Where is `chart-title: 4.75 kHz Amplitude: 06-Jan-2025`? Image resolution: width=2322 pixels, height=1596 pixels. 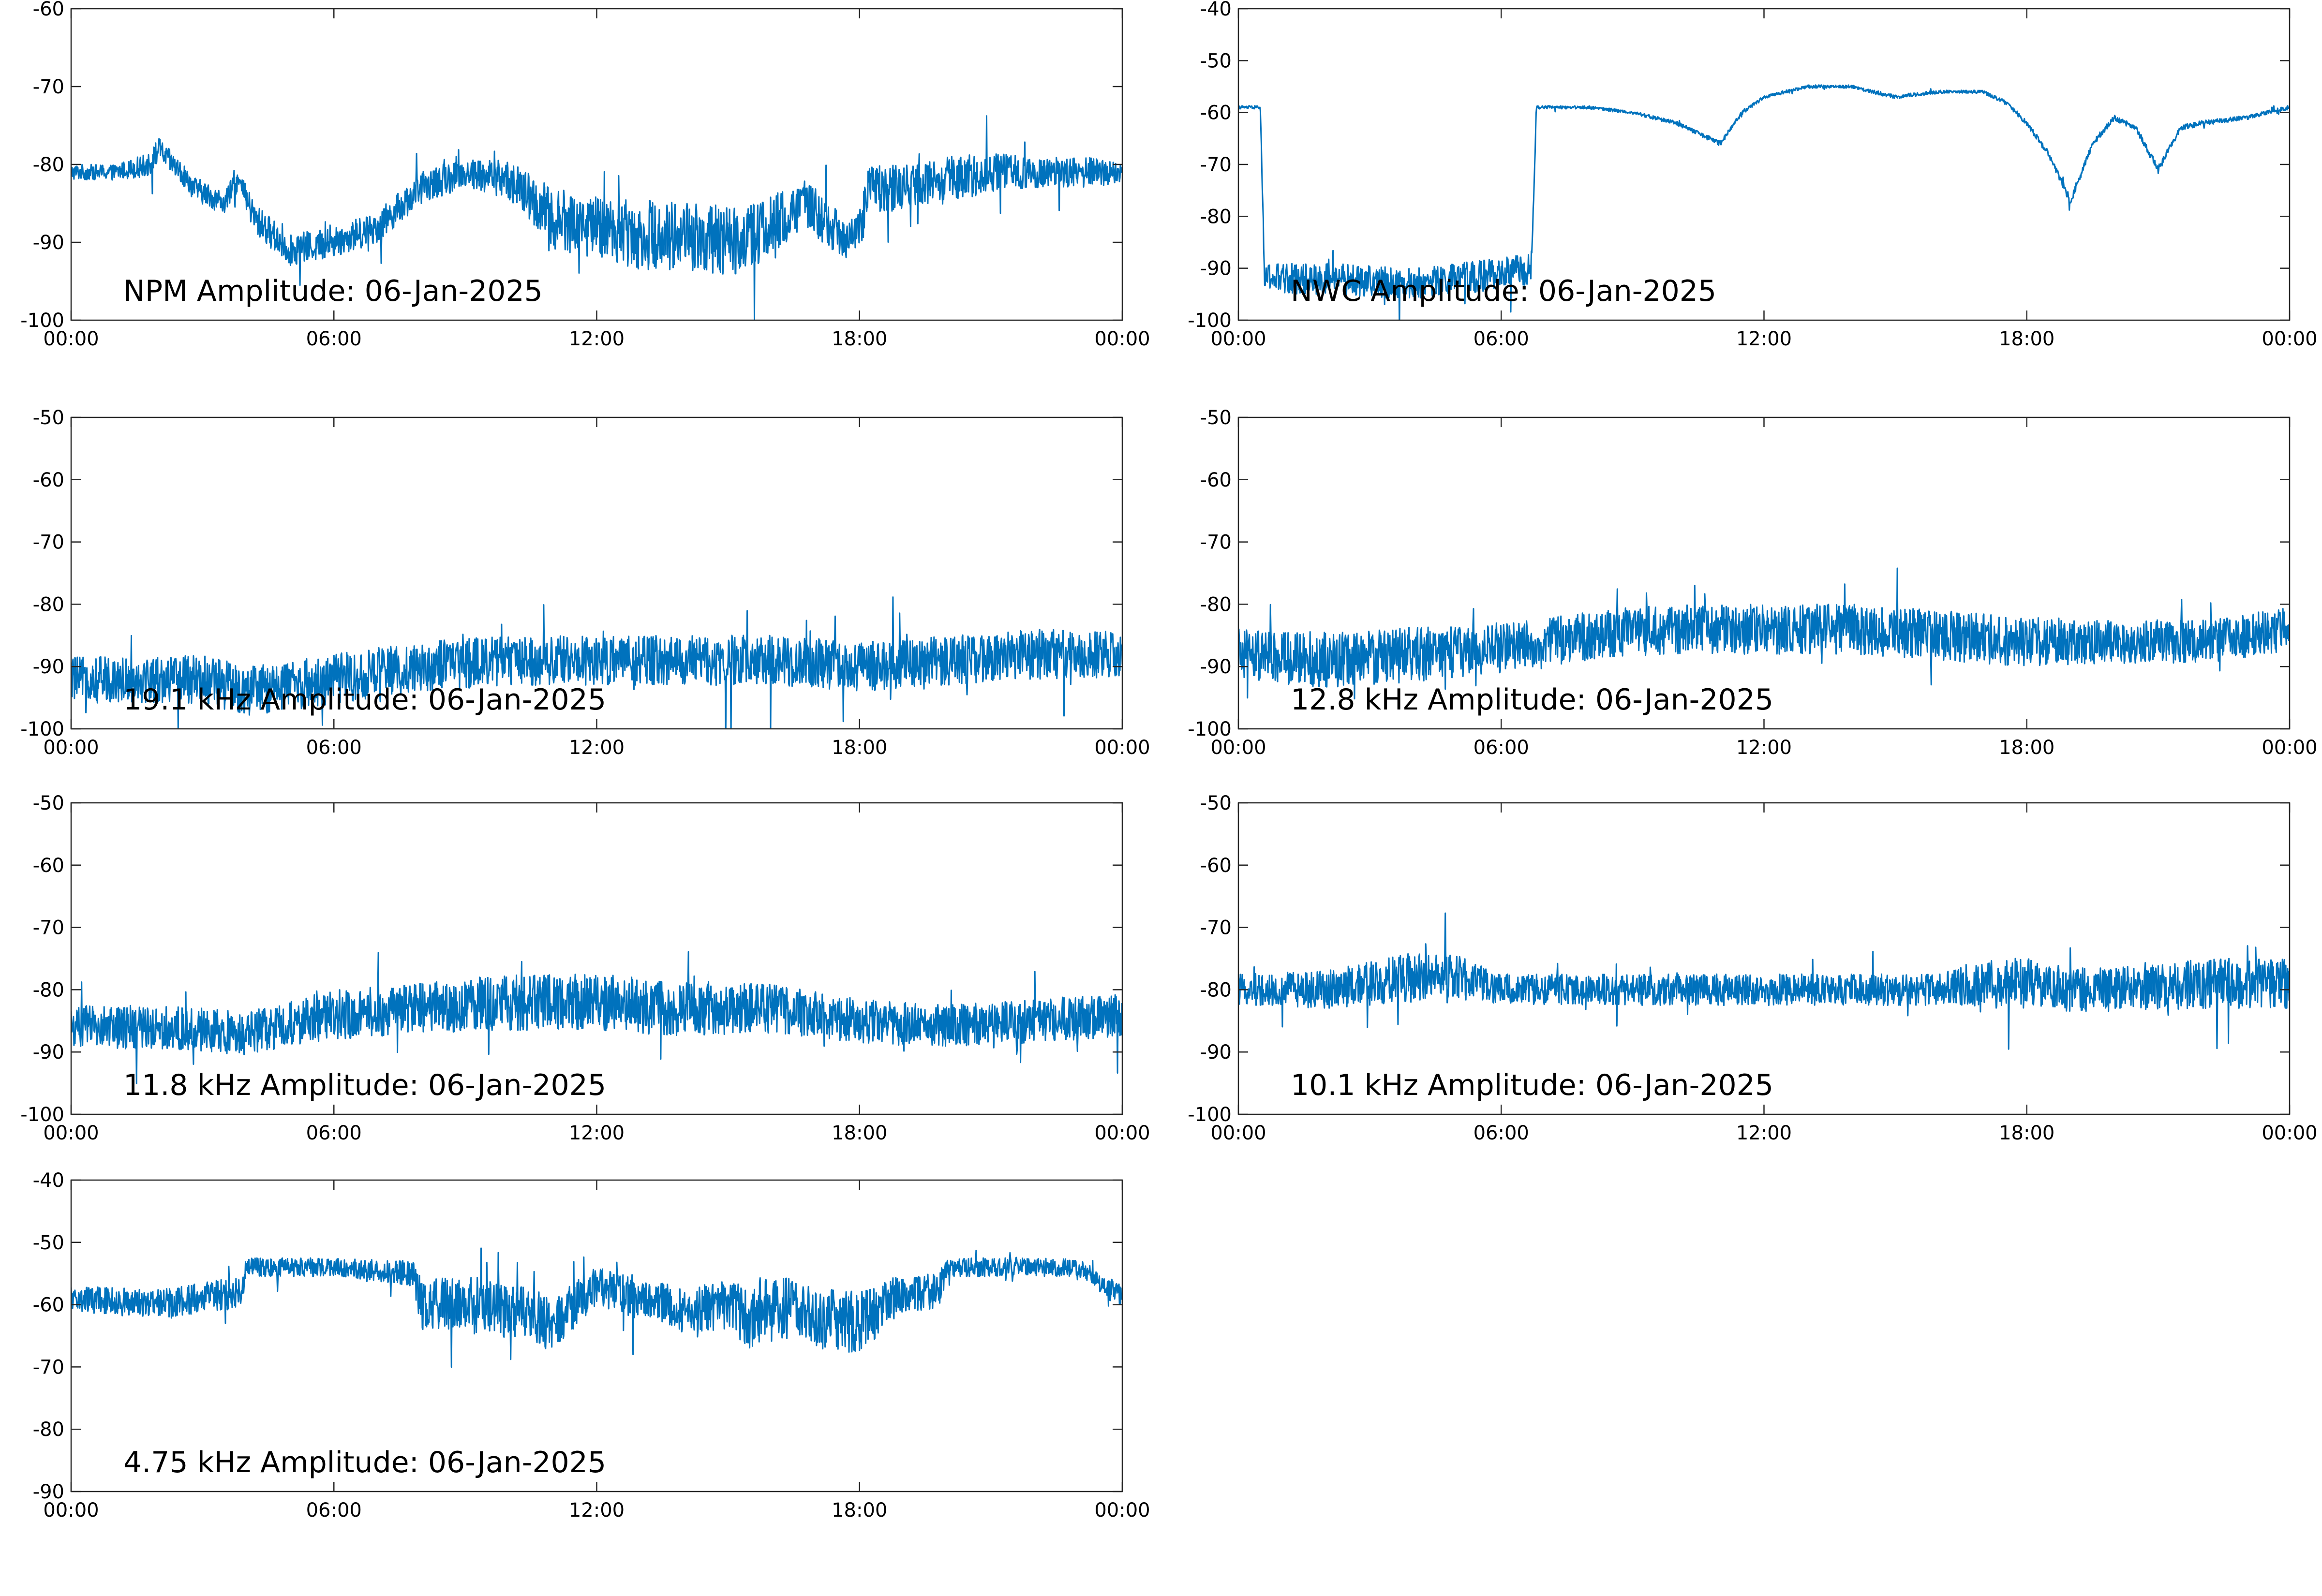 chart-title: 4.75 kHz Amplitude: 06-Jan-2025 is located at coordinates (364, 1462).